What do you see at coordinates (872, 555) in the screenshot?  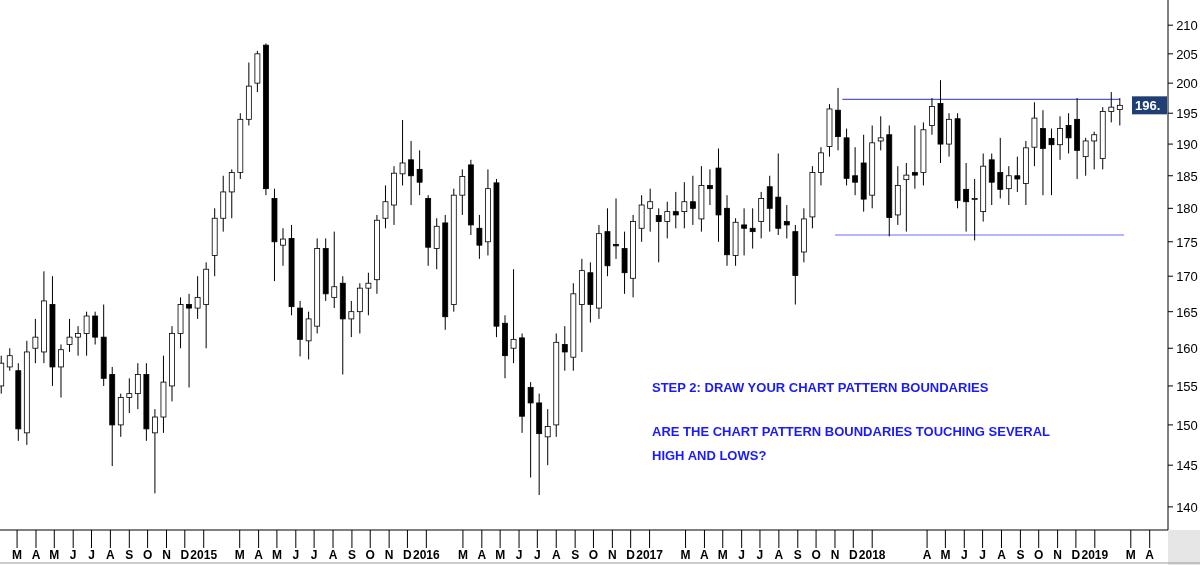 I see `x-tick-label: 2018` at bounding box center [872, 555].